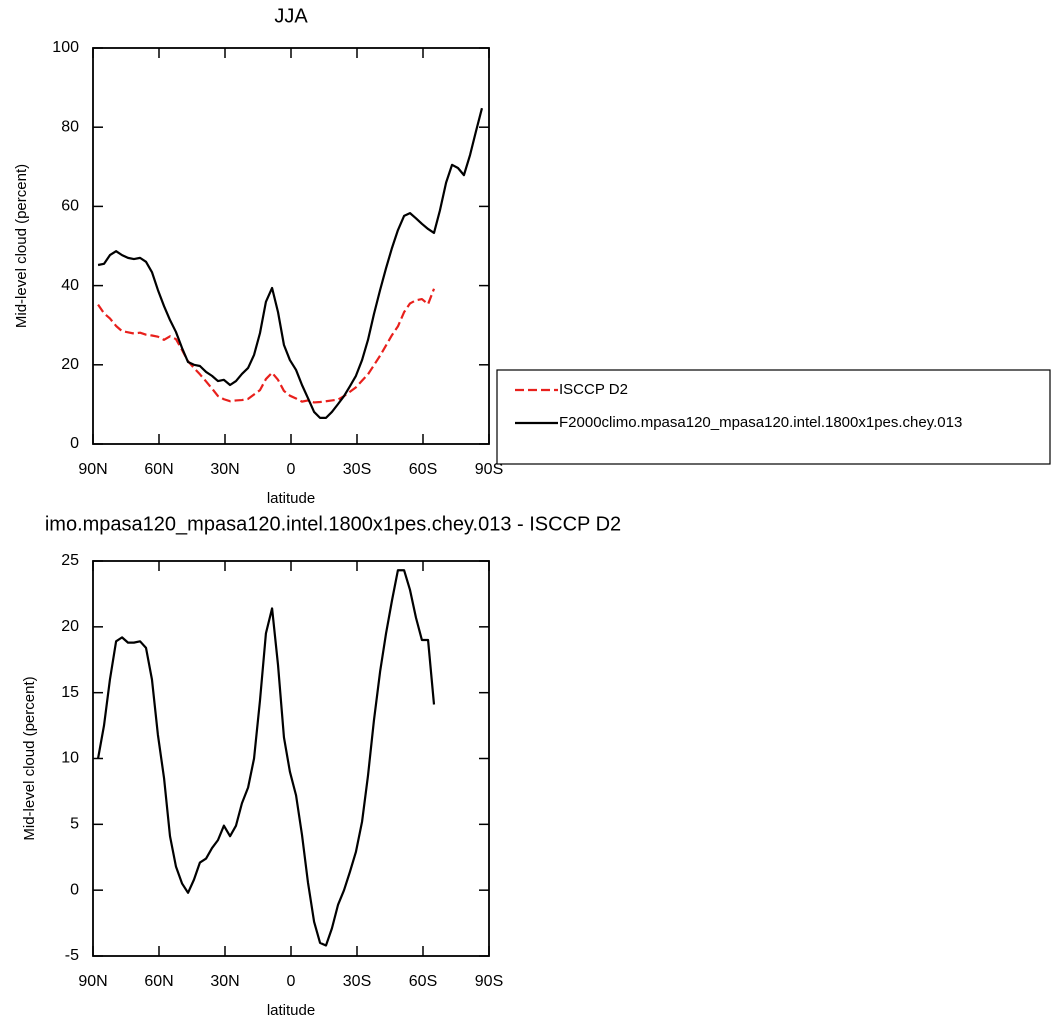 The image size is (1056, 1026). What do you see at coordinates (291, 16) in the screenshot?
I see `chart-title: JJA` at bounding box center [291, 16].